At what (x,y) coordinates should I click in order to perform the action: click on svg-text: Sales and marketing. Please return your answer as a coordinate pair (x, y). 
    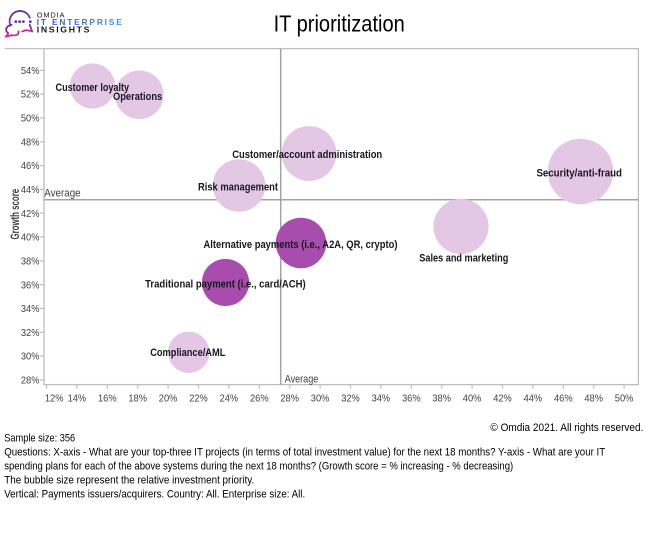
    Looking at the image, I should click on (463, 259).